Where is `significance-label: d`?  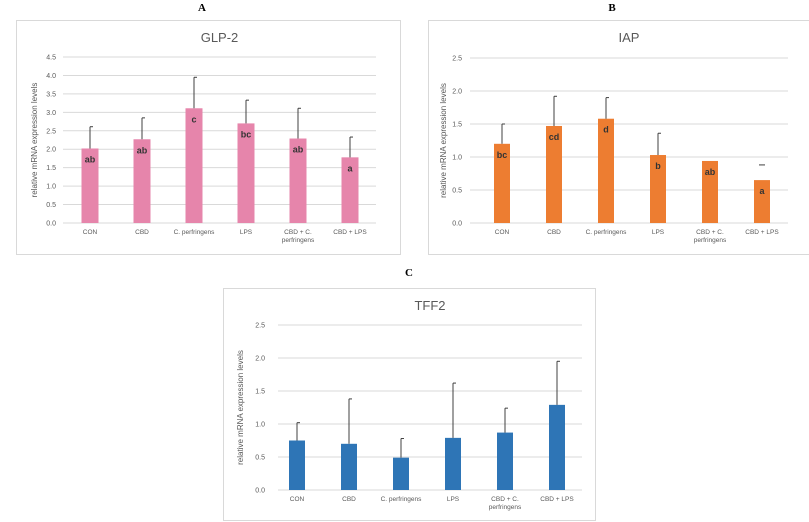 significance-label: d is located at coordinates (606, 130).